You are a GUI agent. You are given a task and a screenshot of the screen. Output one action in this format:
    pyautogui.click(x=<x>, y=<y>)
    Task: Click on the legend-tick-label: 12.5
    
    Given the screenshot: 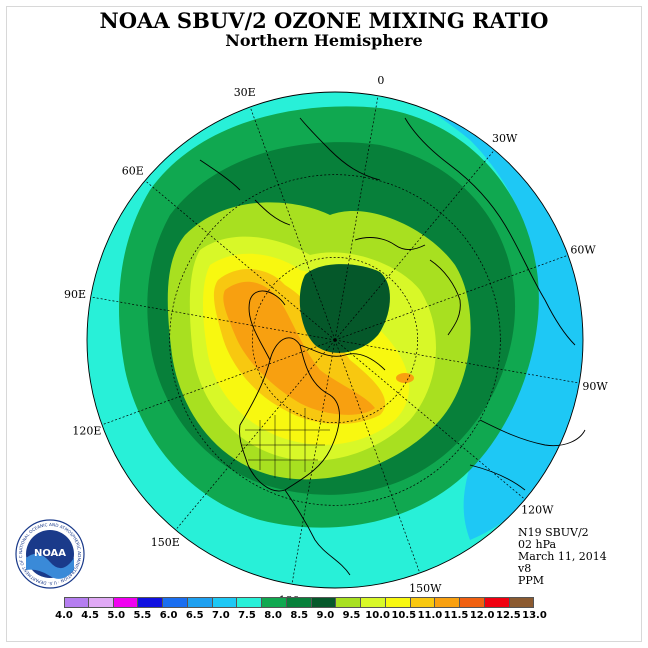 What is the action you would take?
    pyautogui.click(x=508, y=615)
    